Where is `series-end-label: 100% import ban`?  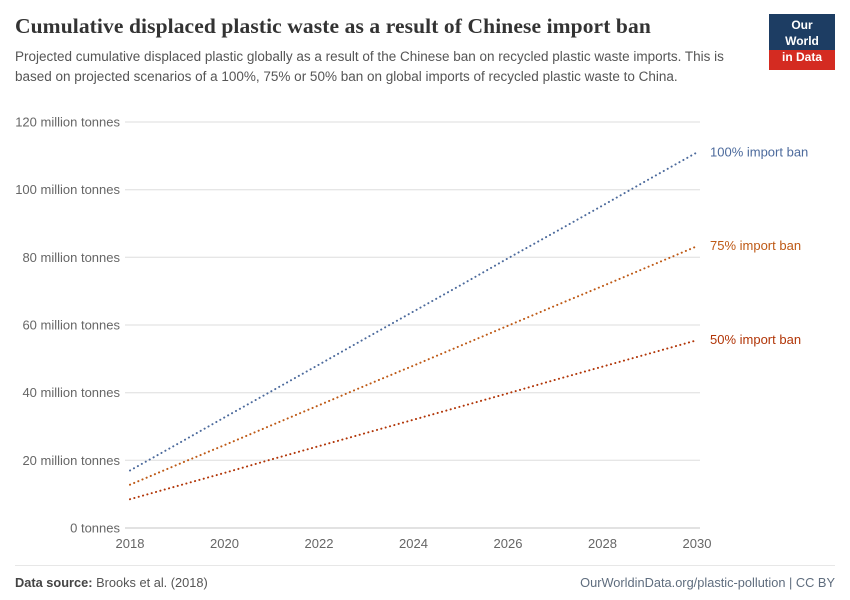 series-end-label: 100% import ban is located at coordinates (759, 151).